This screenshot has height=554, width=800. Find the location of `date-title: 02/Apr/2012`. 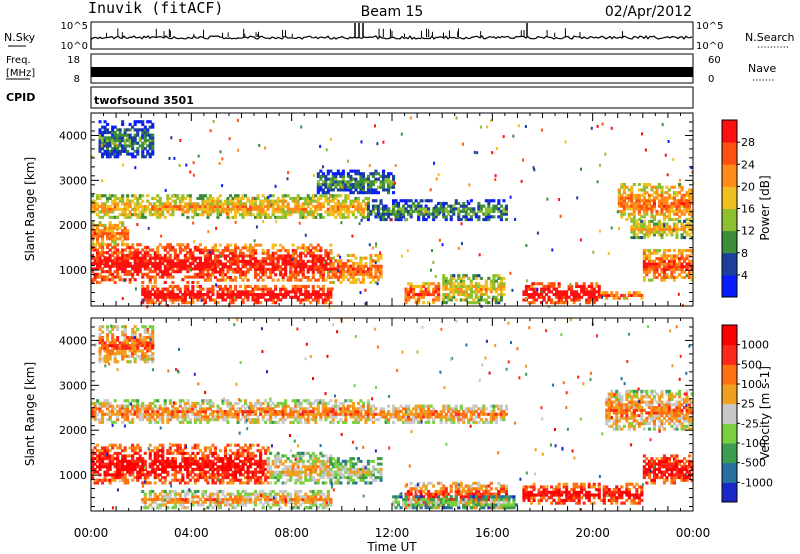

date-title: 02/Apr/2012 is located at coordinates (648, 12).